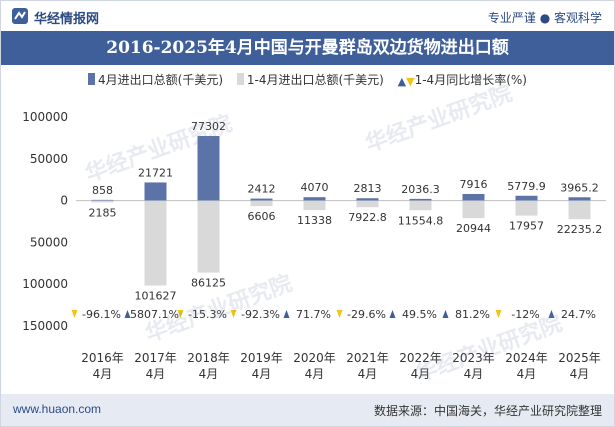  Describe the element at coordinates (307, 410) in the screenshot. I see `footer-bar: www.huaon.com 数据来源：中国海关，华经产业研究院整理` at that location.